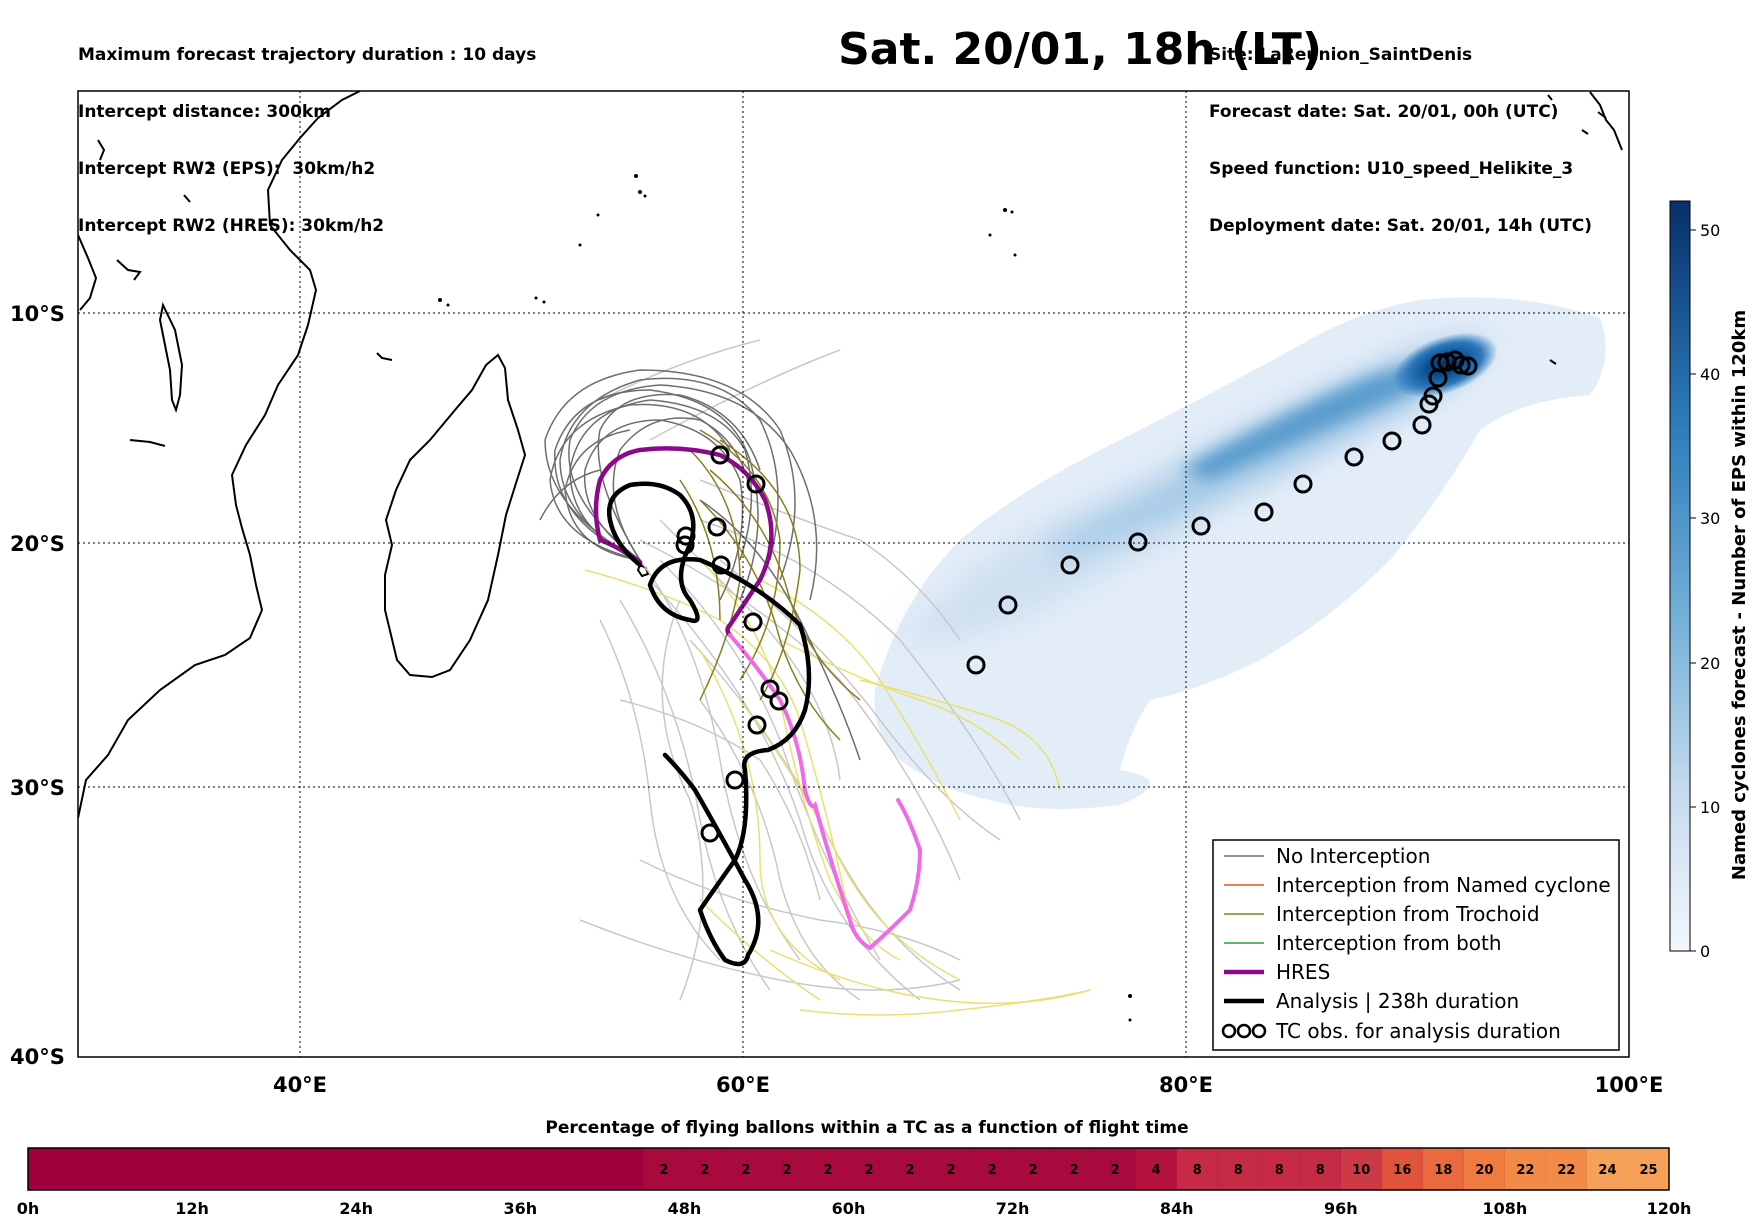 This screenshot has width=1754, height=1223. What do you see at coordinates (825, 792) in the screenshot?
I see `hres-track-late` at bounding box center [825, 792].